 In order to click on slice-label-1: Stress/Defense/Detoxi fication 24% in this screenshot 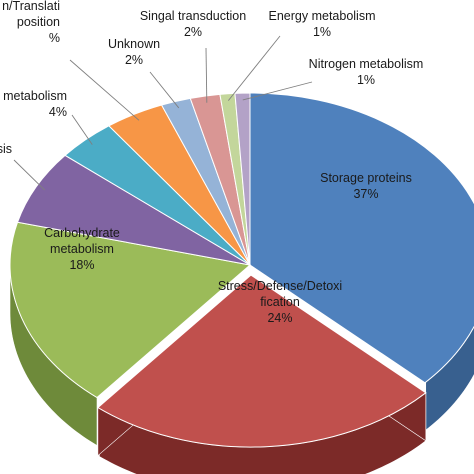, I will do `click(280, 302)`.